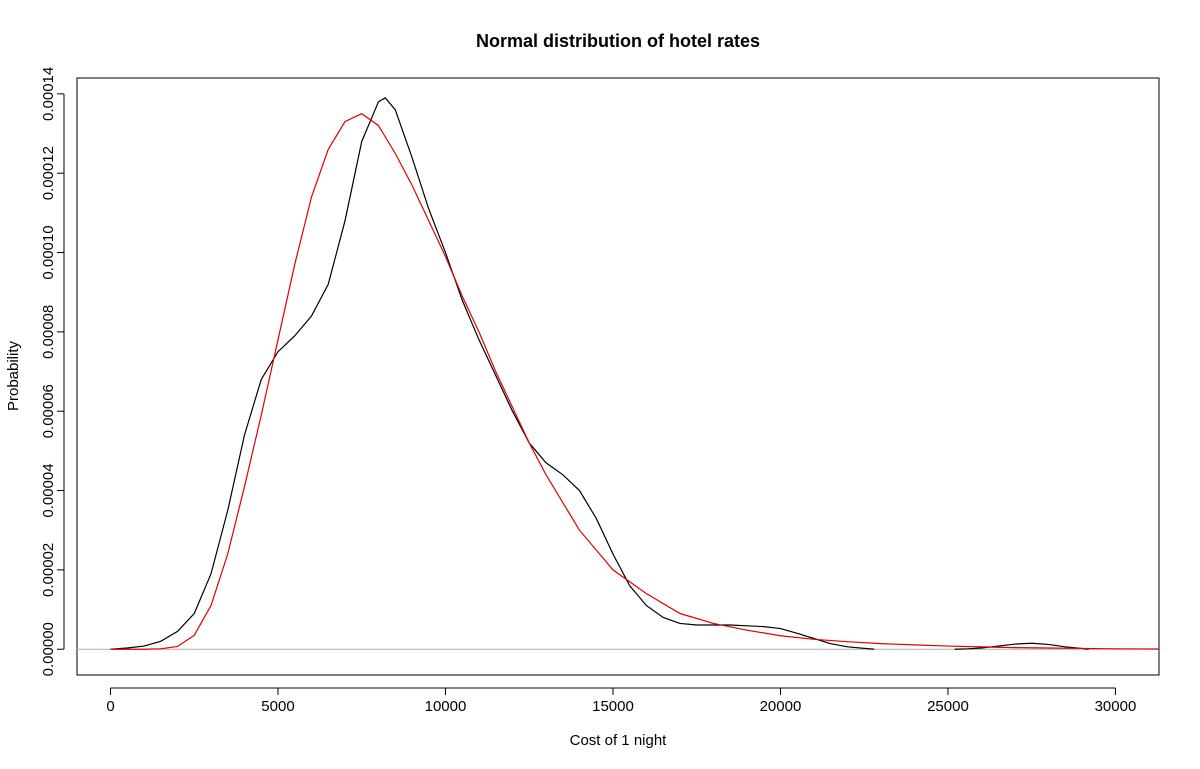  I want to click on y-tick-label: 0.00006, so click(48, 411).